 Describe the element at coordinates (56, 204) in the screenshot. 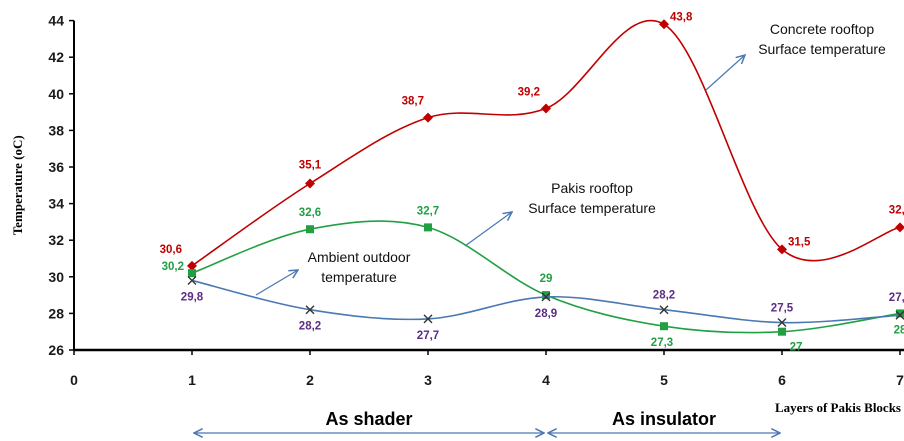

I see `y-tick-label: 34` at that location.